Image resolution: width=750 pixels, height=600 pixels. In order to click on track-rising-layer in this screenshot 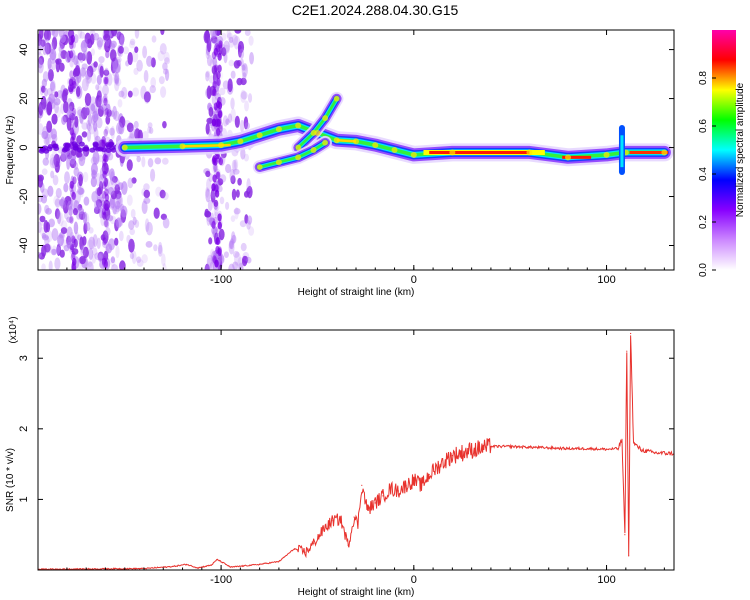, I will do `click(317, 123)`.